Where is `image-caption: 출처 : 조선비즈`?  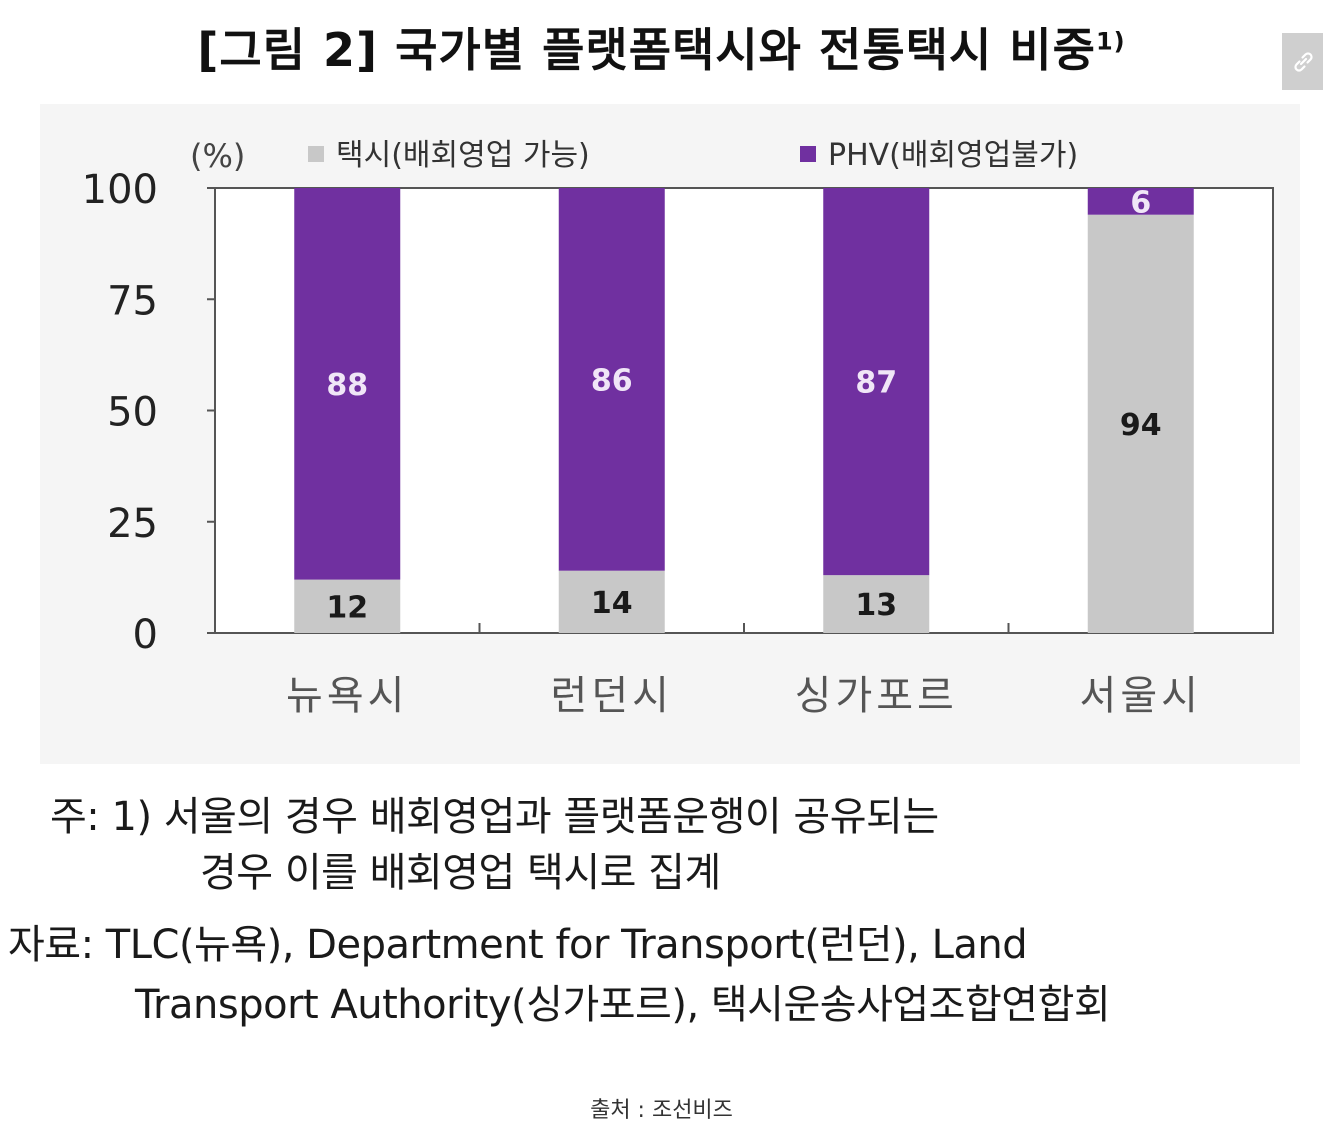 image-caption: 출처 : 조선비즈 is located at coordinates (661, 1110).